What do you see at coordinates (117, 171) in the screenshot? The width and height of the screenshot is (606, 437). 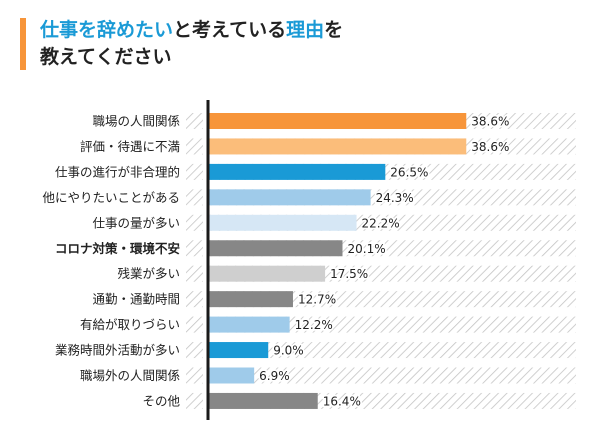 I see `category-label: 仕事の進行が非合理的` at bounding box center [117, 171].